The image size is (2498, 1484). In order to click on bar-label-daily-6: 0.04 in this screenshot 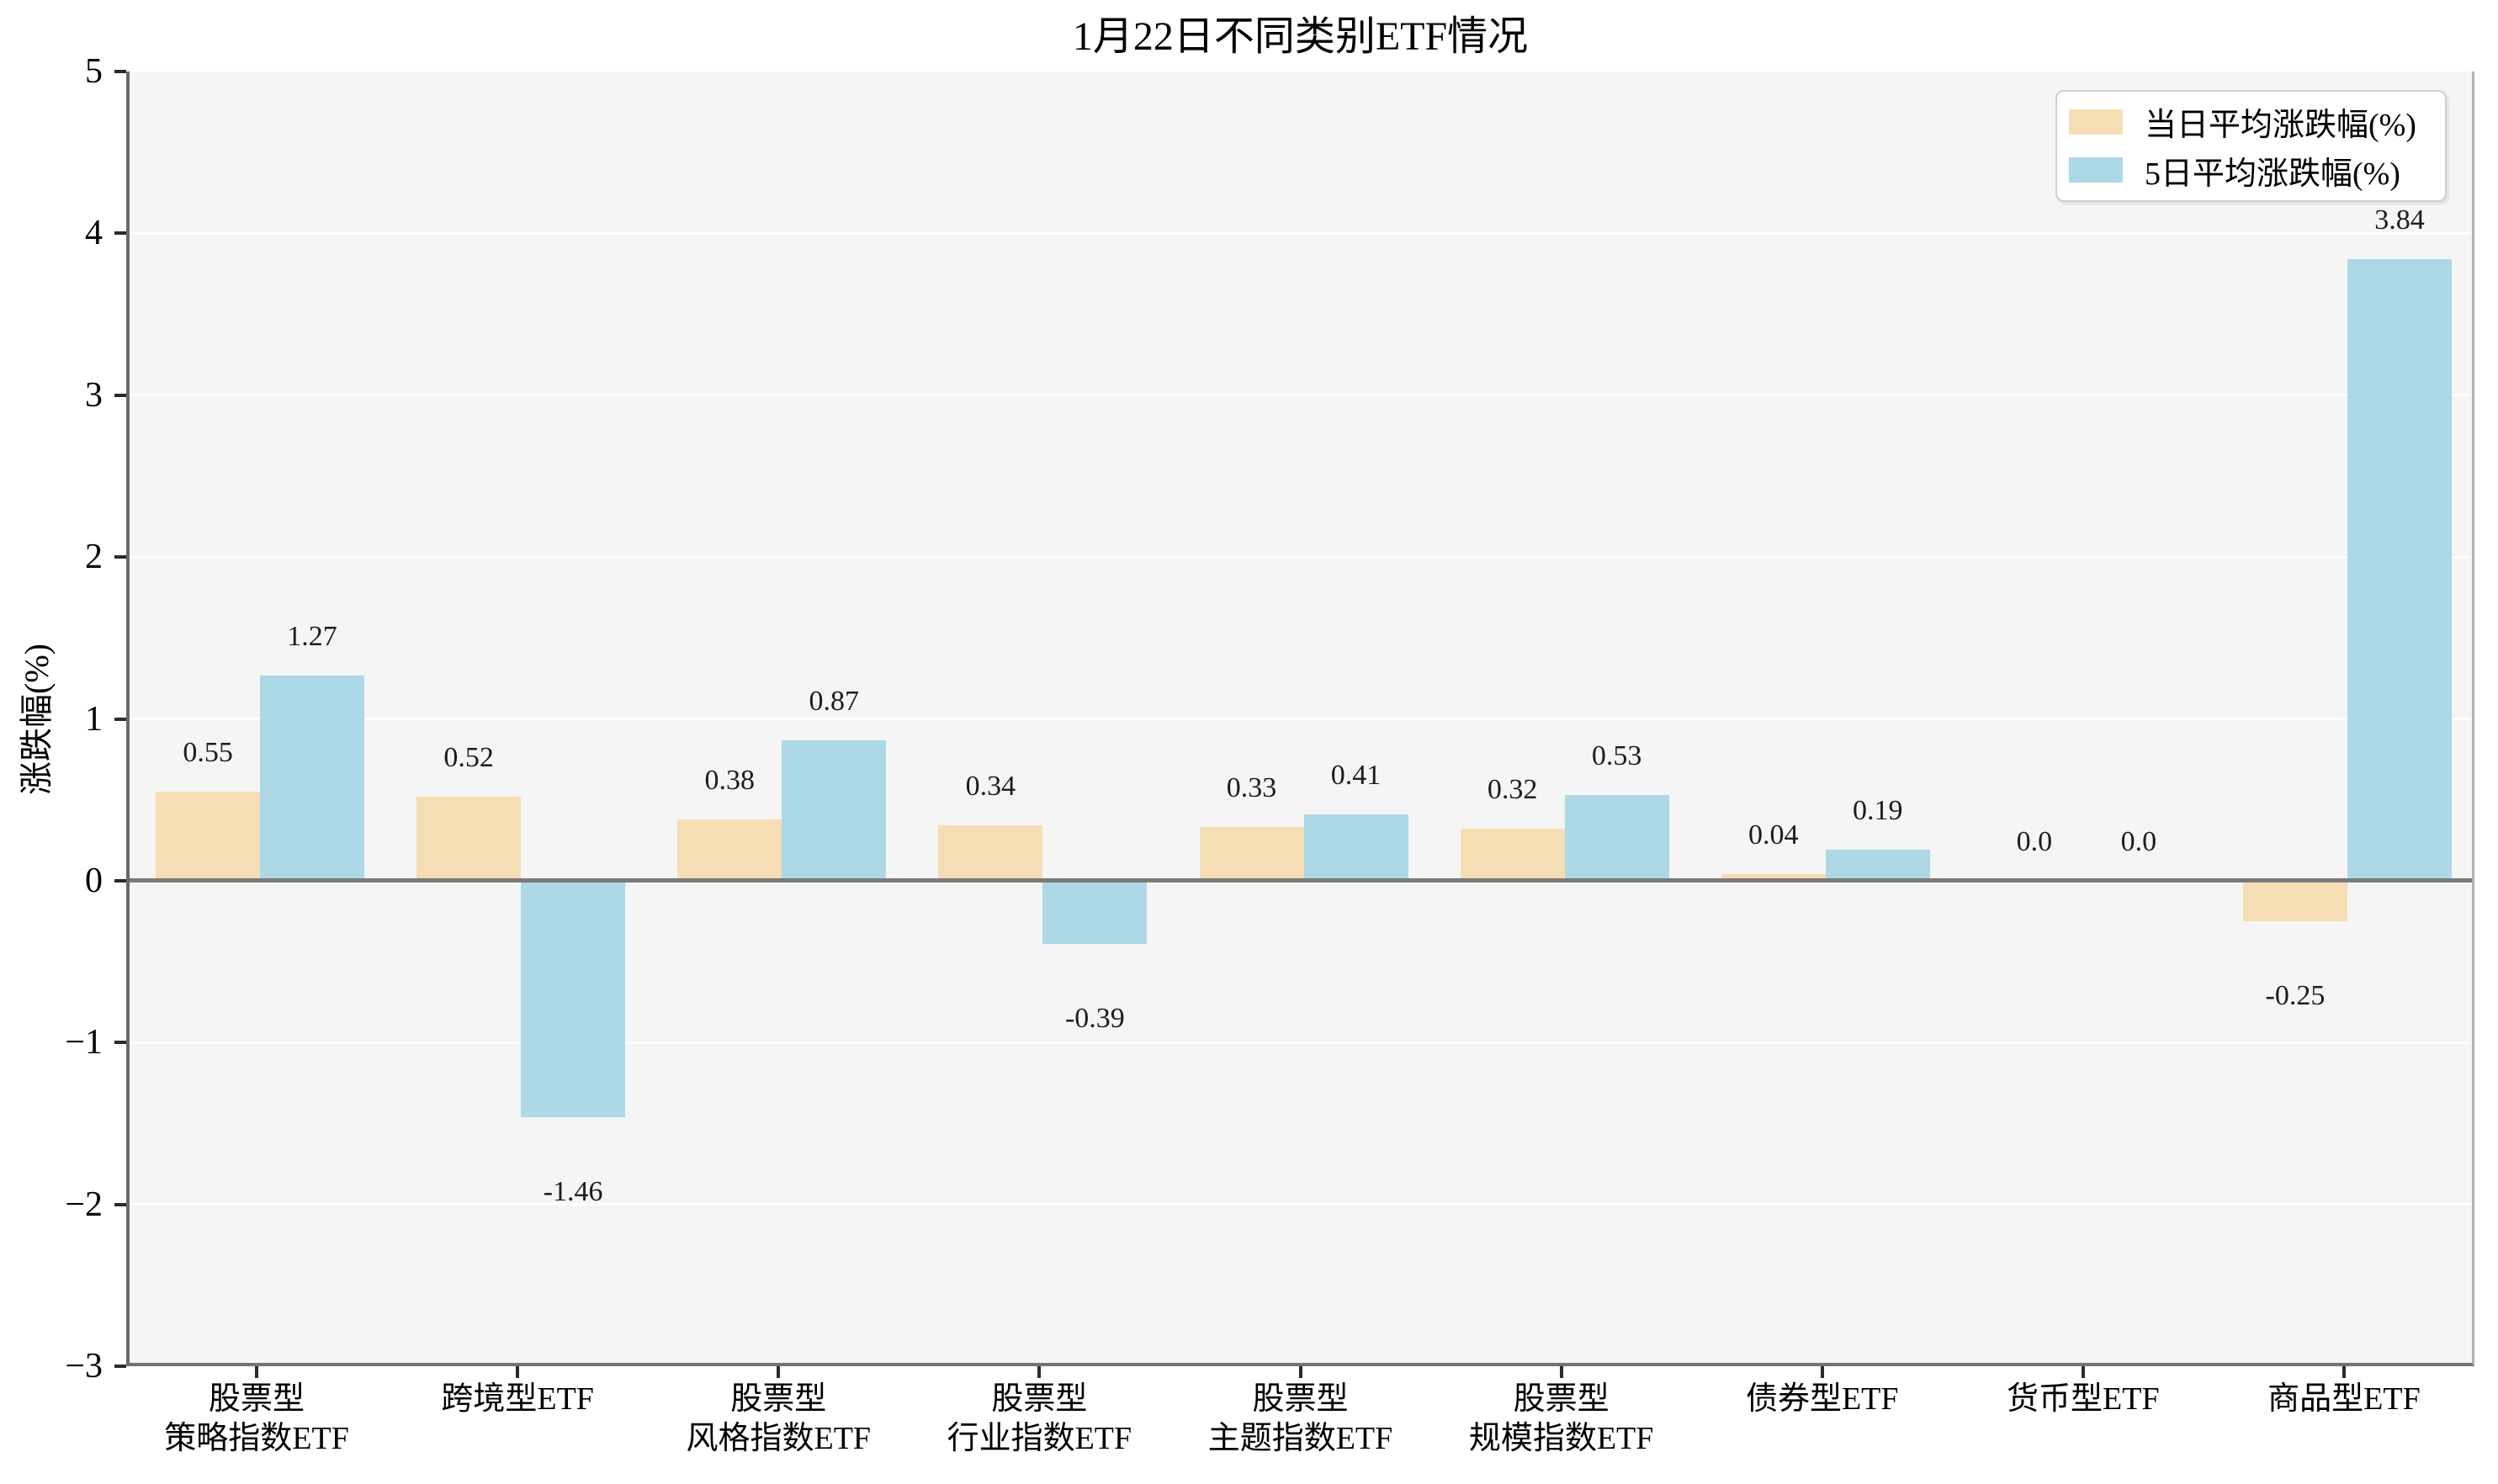, I will do `click(1774, 835)`.